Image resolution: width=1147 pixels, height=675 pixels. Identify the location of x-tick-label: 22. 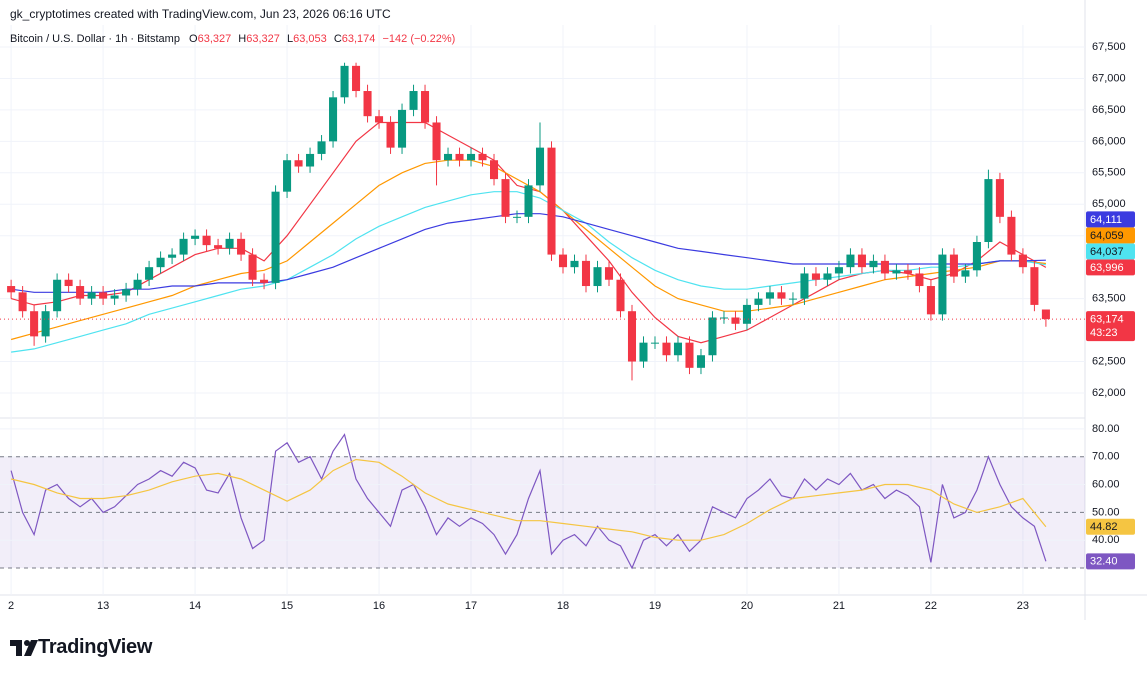
(931, 606).